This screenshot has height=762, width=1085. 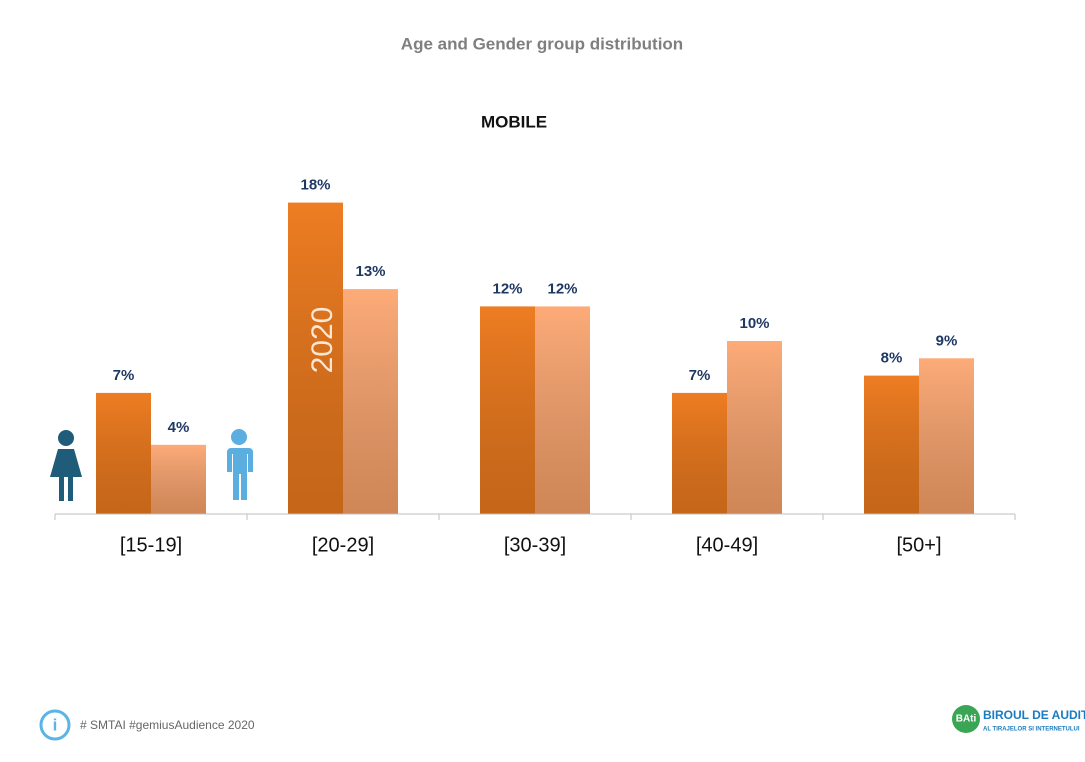 I want to click on value-label: 8%, so click(x=892, y=358).